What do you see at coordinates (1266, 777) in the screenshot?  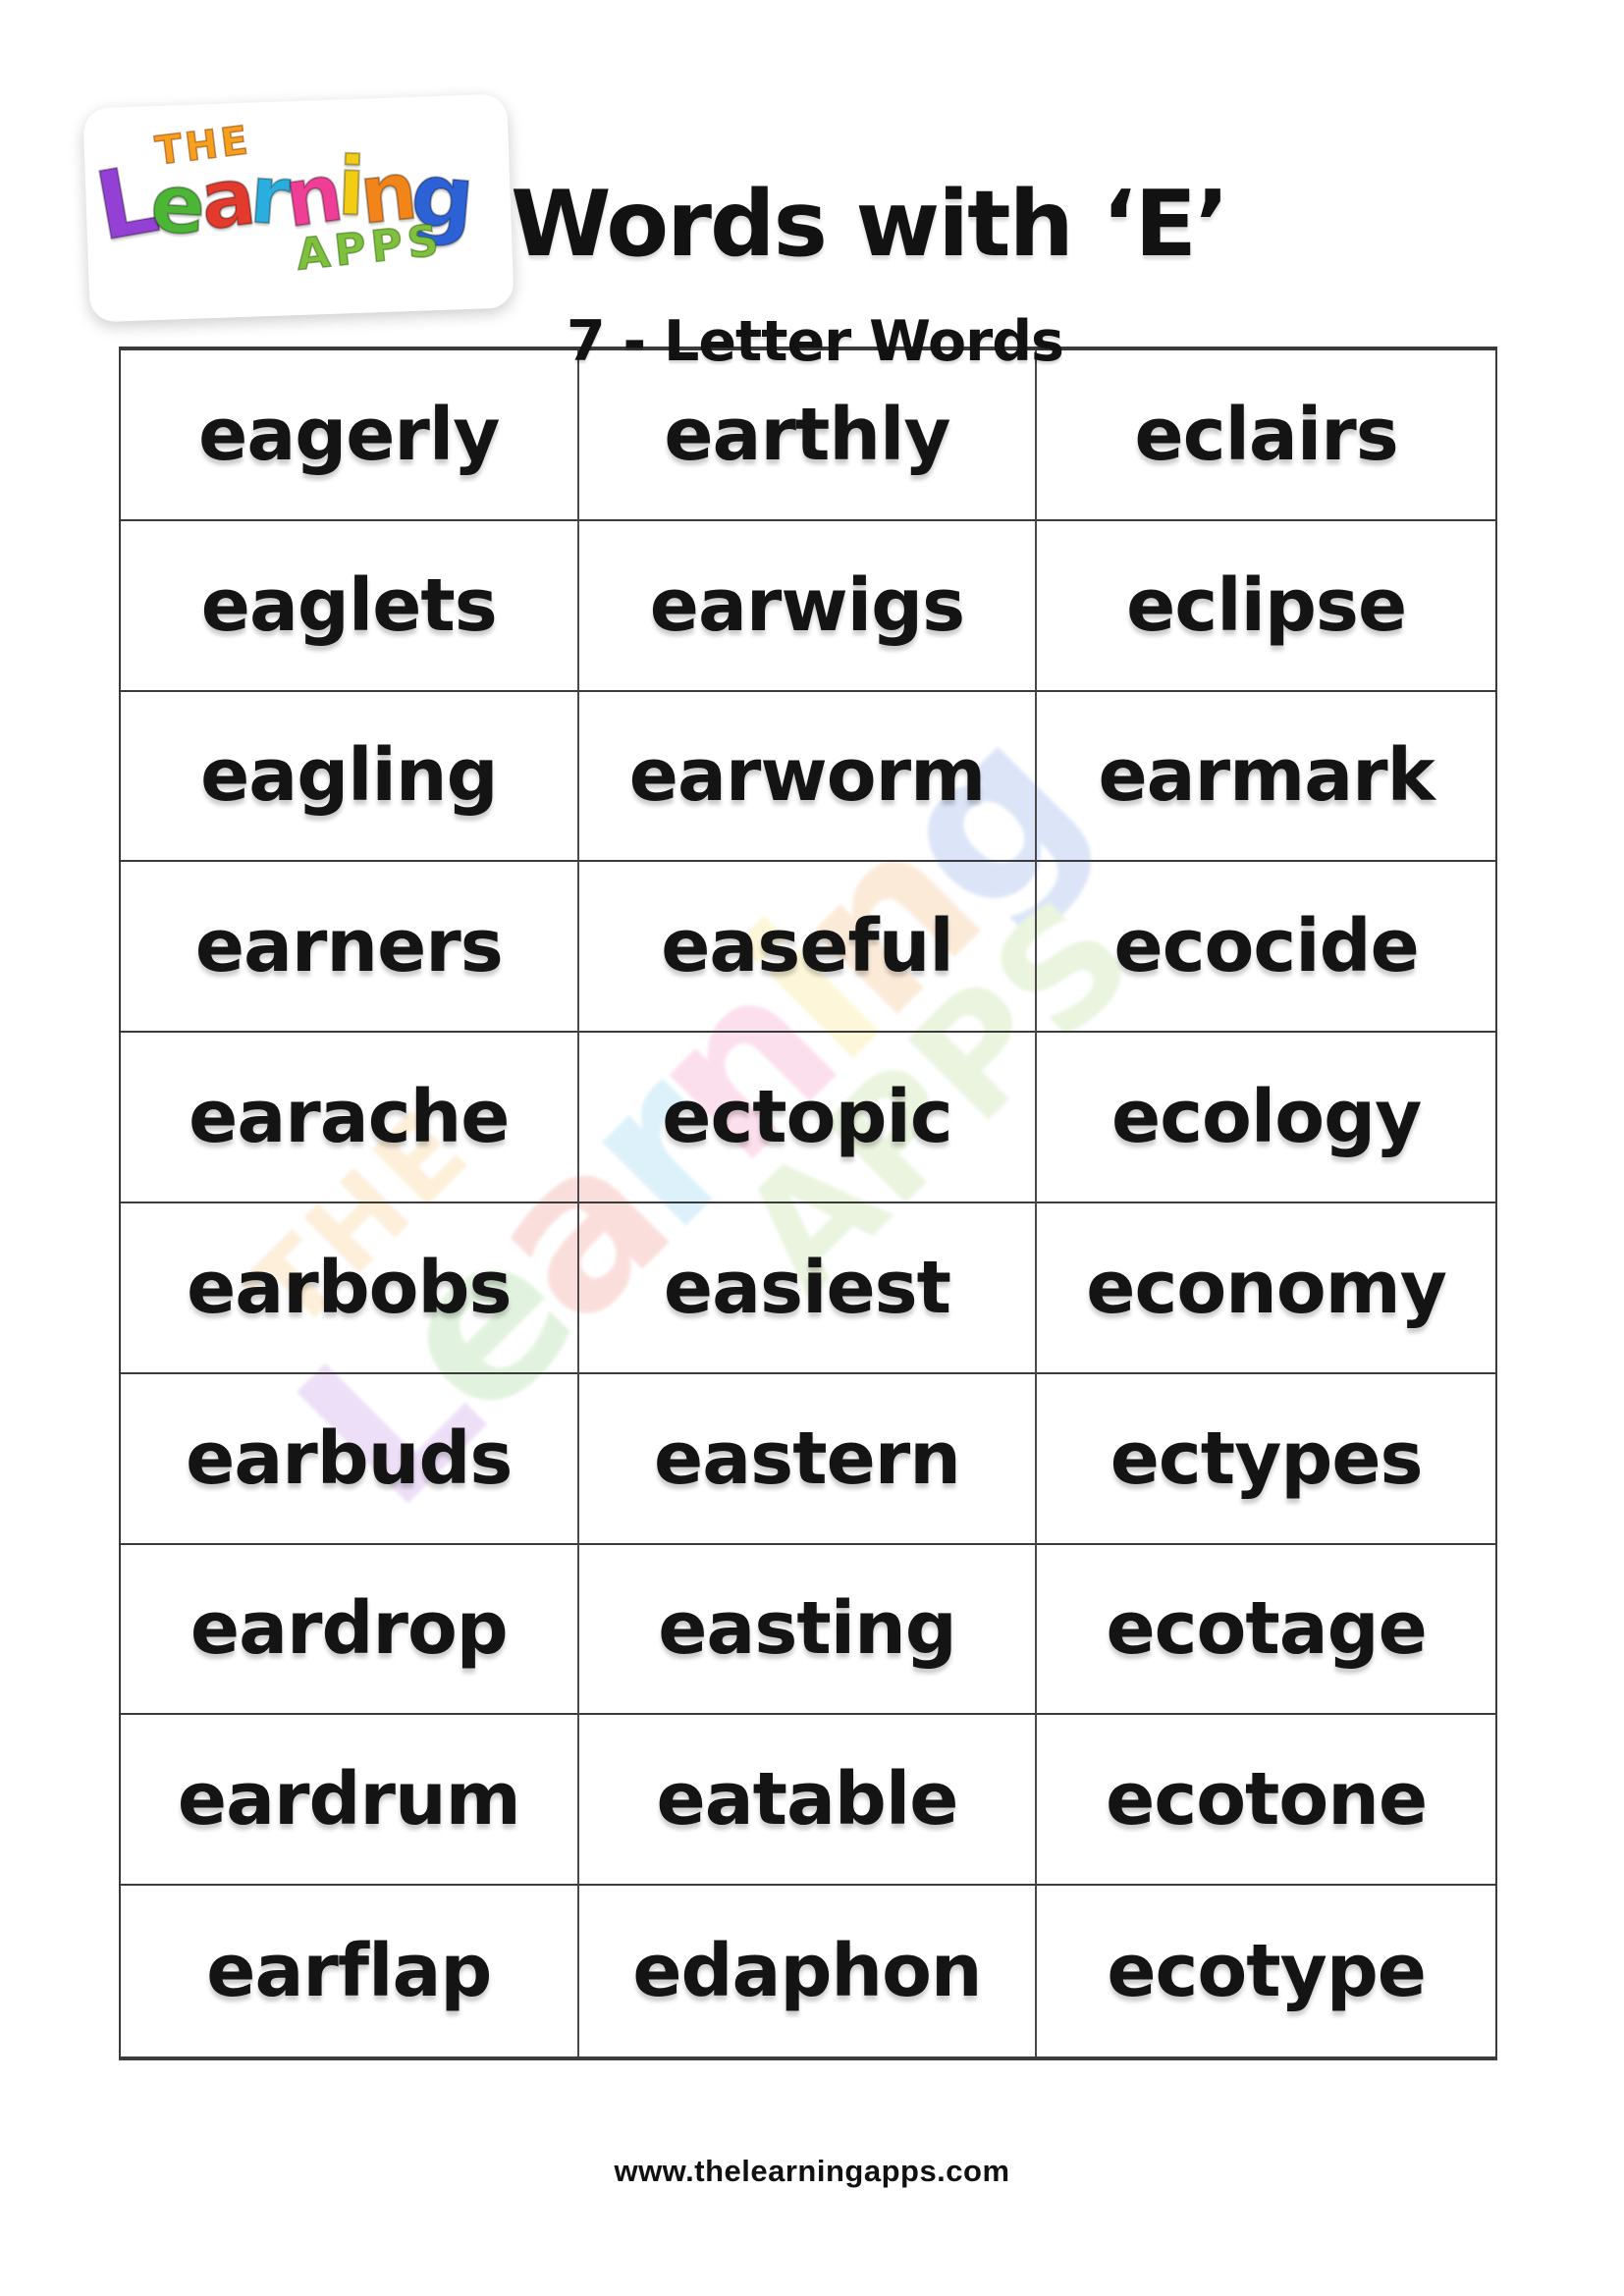 I see `word-cell: earmark` at bounding box center [1266, 777].